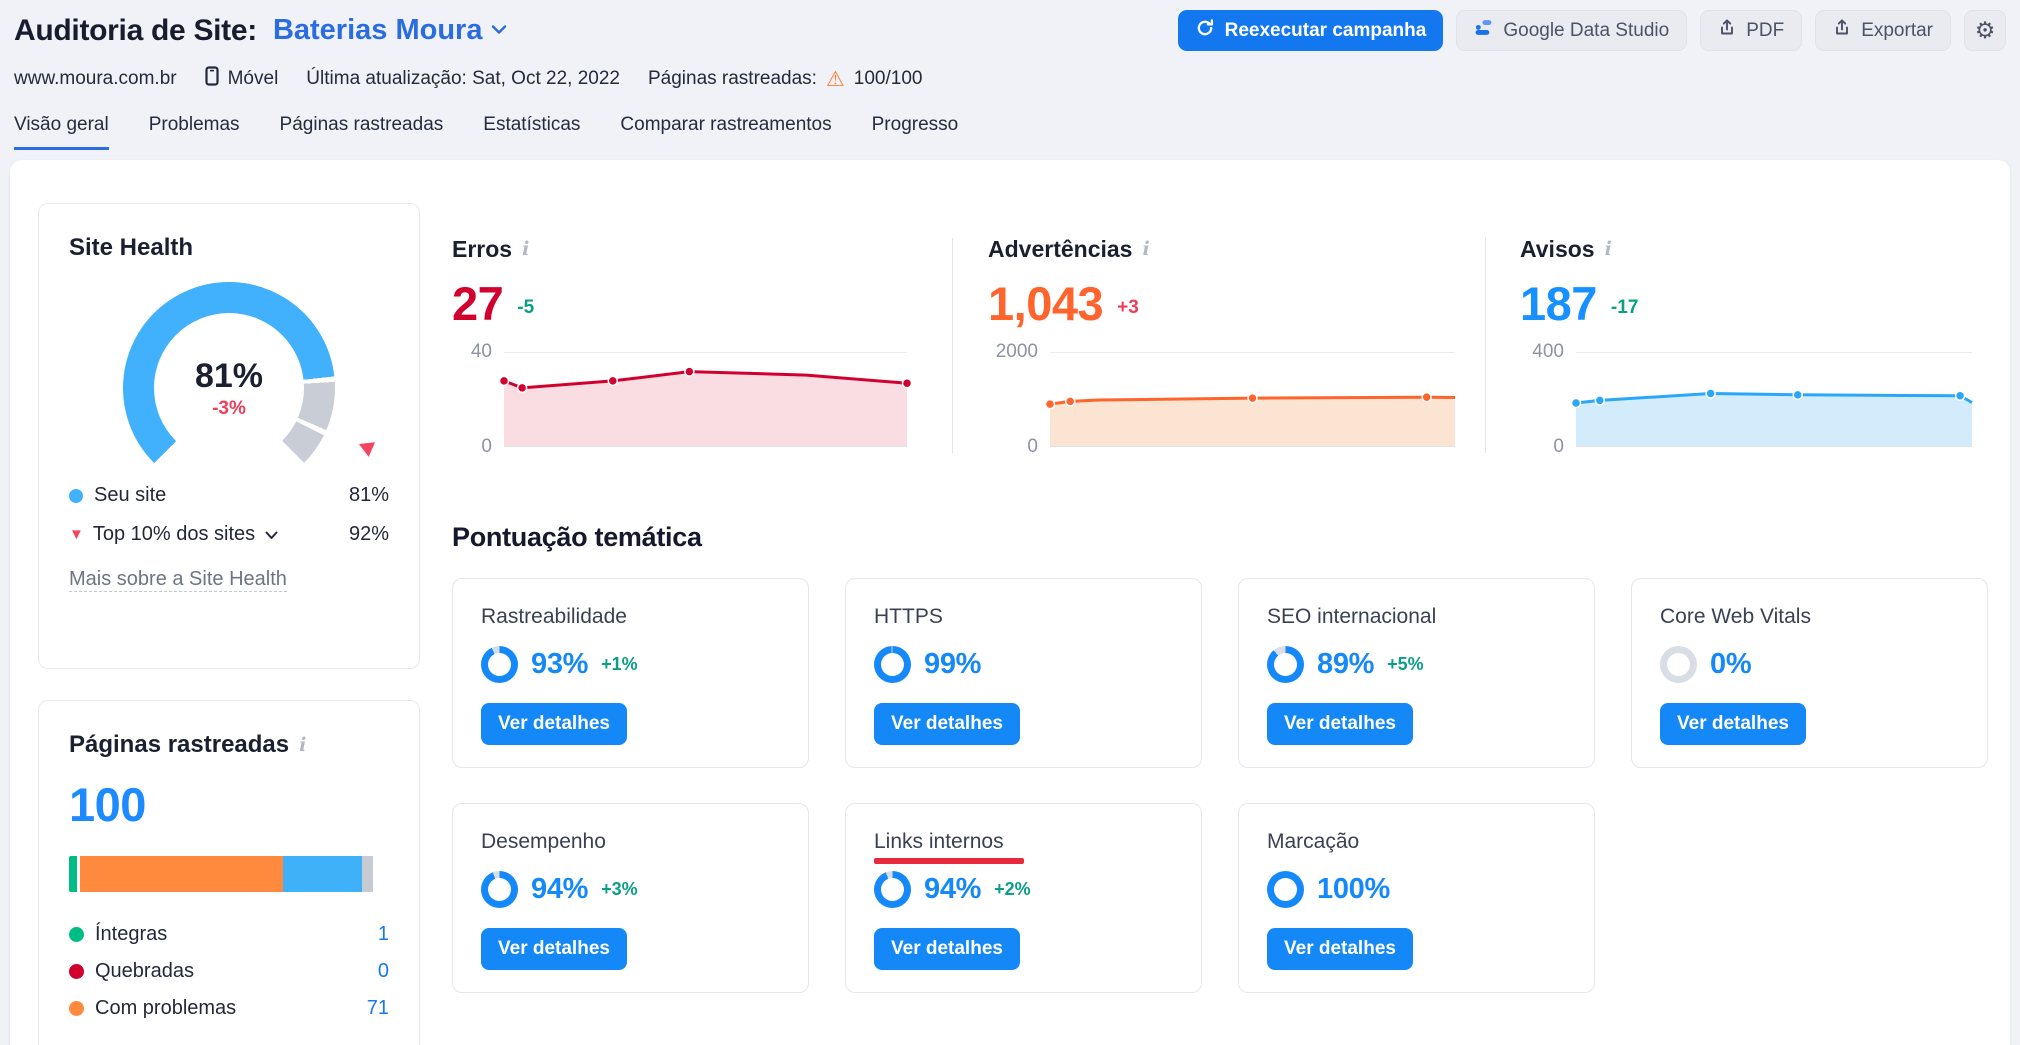  Describe the element at coordinates (1060, 248) in the screenshot. I see `metric-label: Advertências` at that location.